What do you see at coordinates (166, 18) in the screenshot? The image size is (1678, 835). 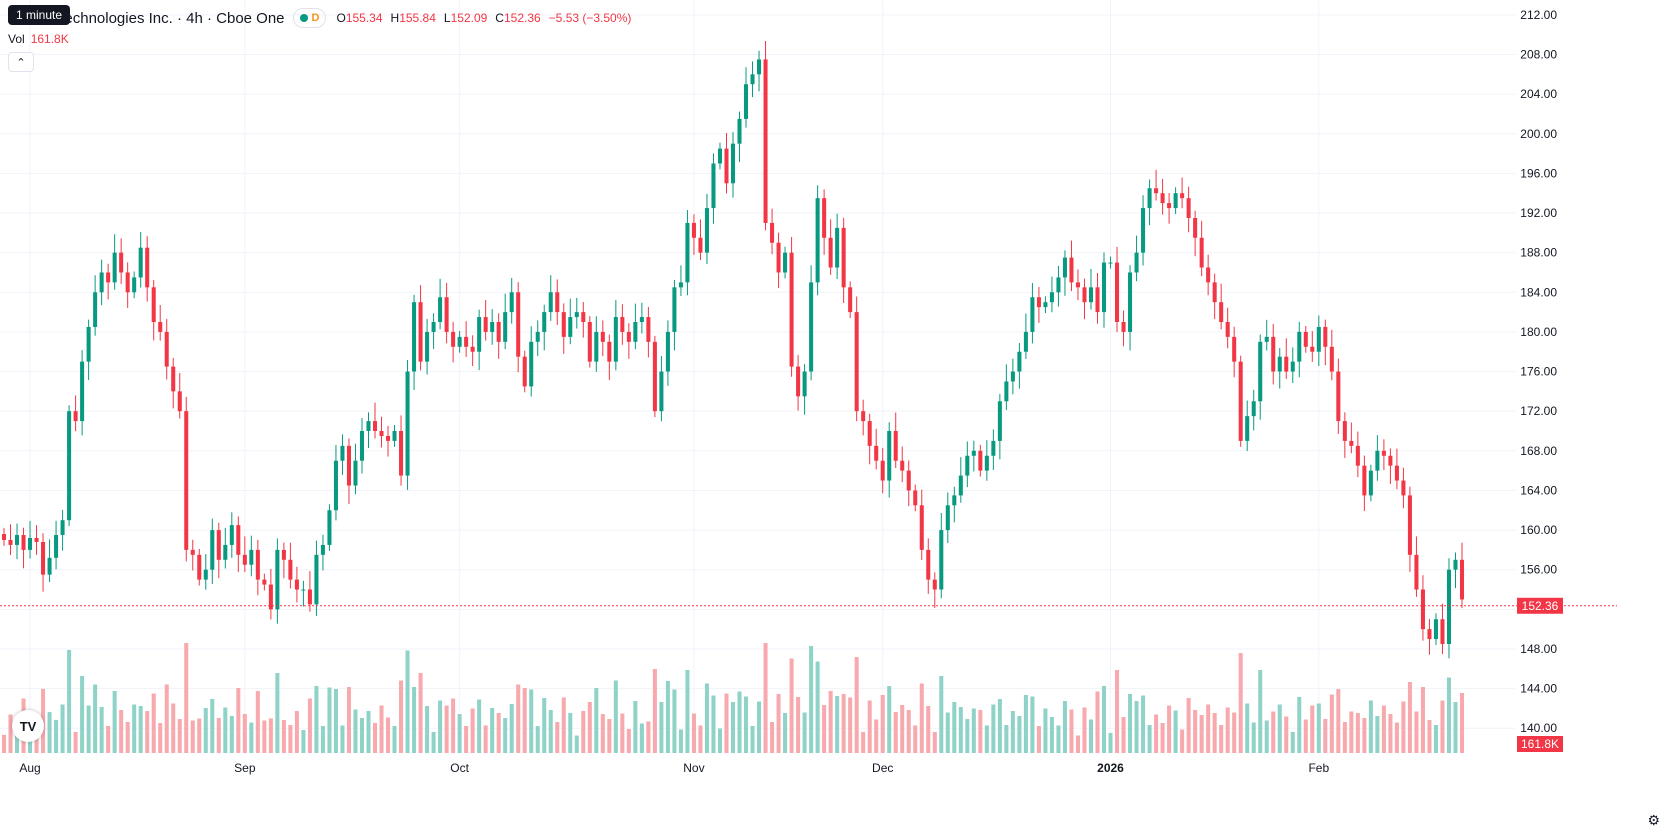 I see `symbol-title: r Technologies Inc. · 4h · Cboe One` at bounding box center [166, 18].